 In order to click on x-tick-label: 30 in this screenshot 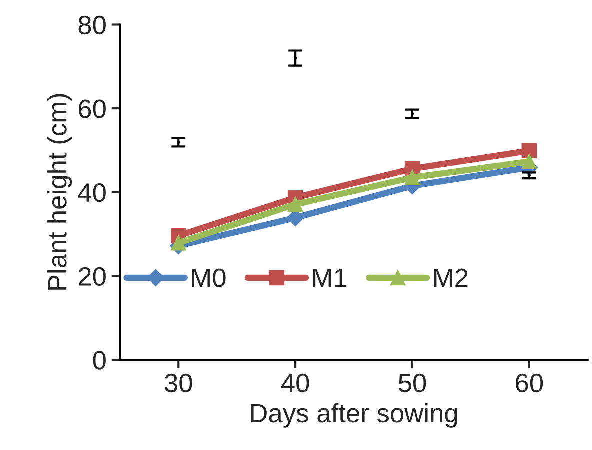, I will do `click(178, 383)`.